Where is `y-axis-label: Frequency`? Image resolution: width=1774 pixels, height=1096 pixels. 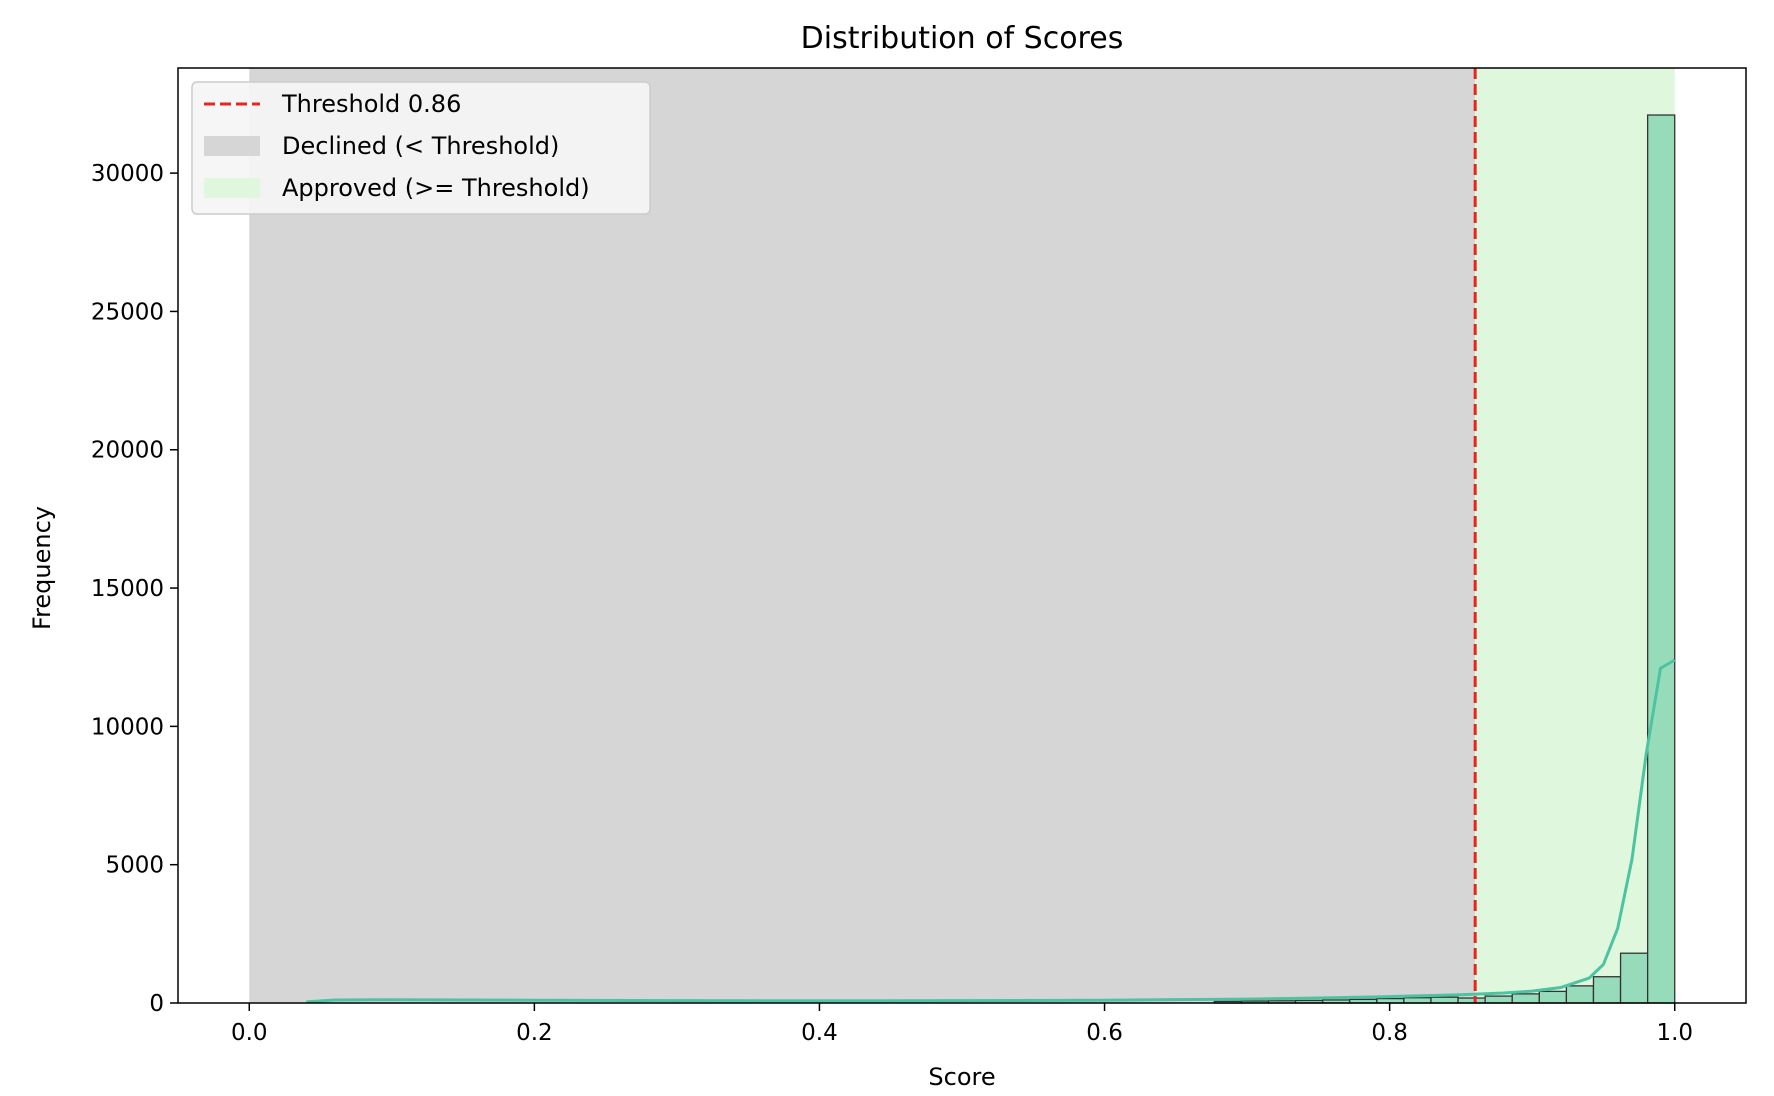 y-axis-label: Frequency is located at coordinates (42, 568).